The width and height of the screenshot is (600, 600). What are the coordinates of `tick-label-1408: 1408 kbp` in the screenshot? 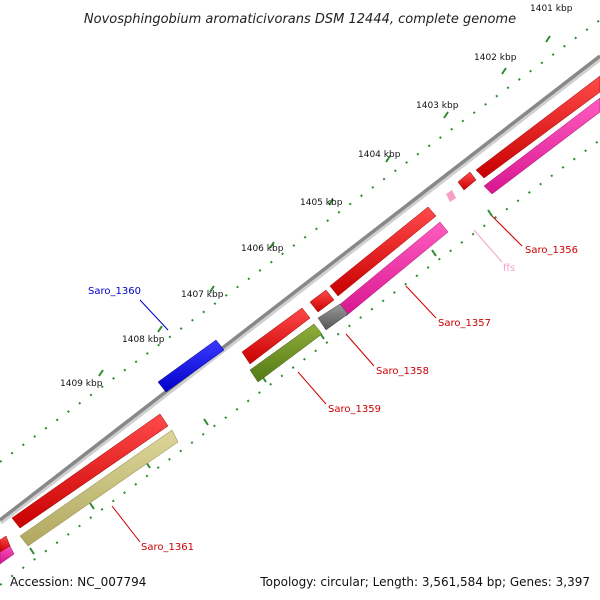 It's located at (143, 340).